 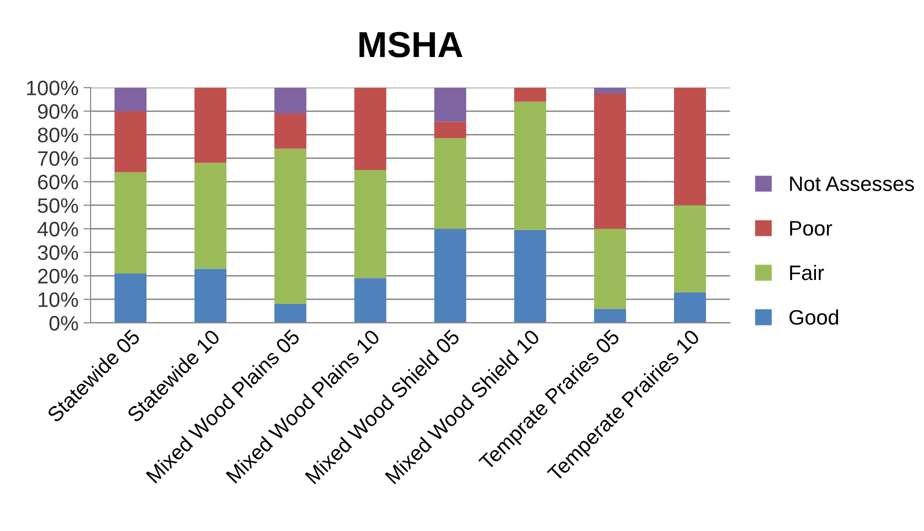 What do you see at coordinates (58, 182) in the screenshot?
I see `y-tick-label: 60%` at bounding box center [58, 182].